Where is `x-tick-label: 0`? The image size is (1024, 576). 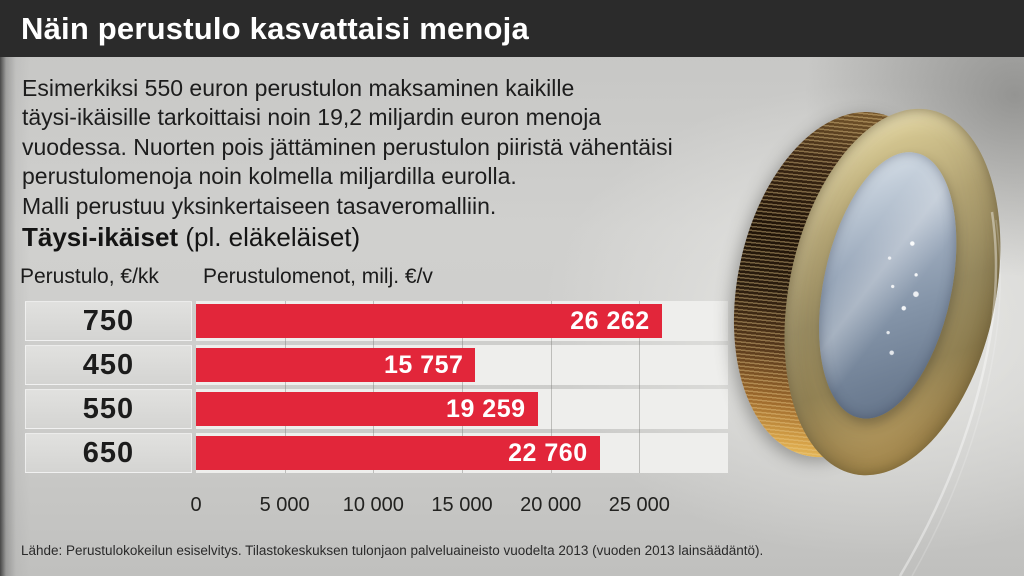 x-tick-label: 0 is located at coordinates (196, 505).